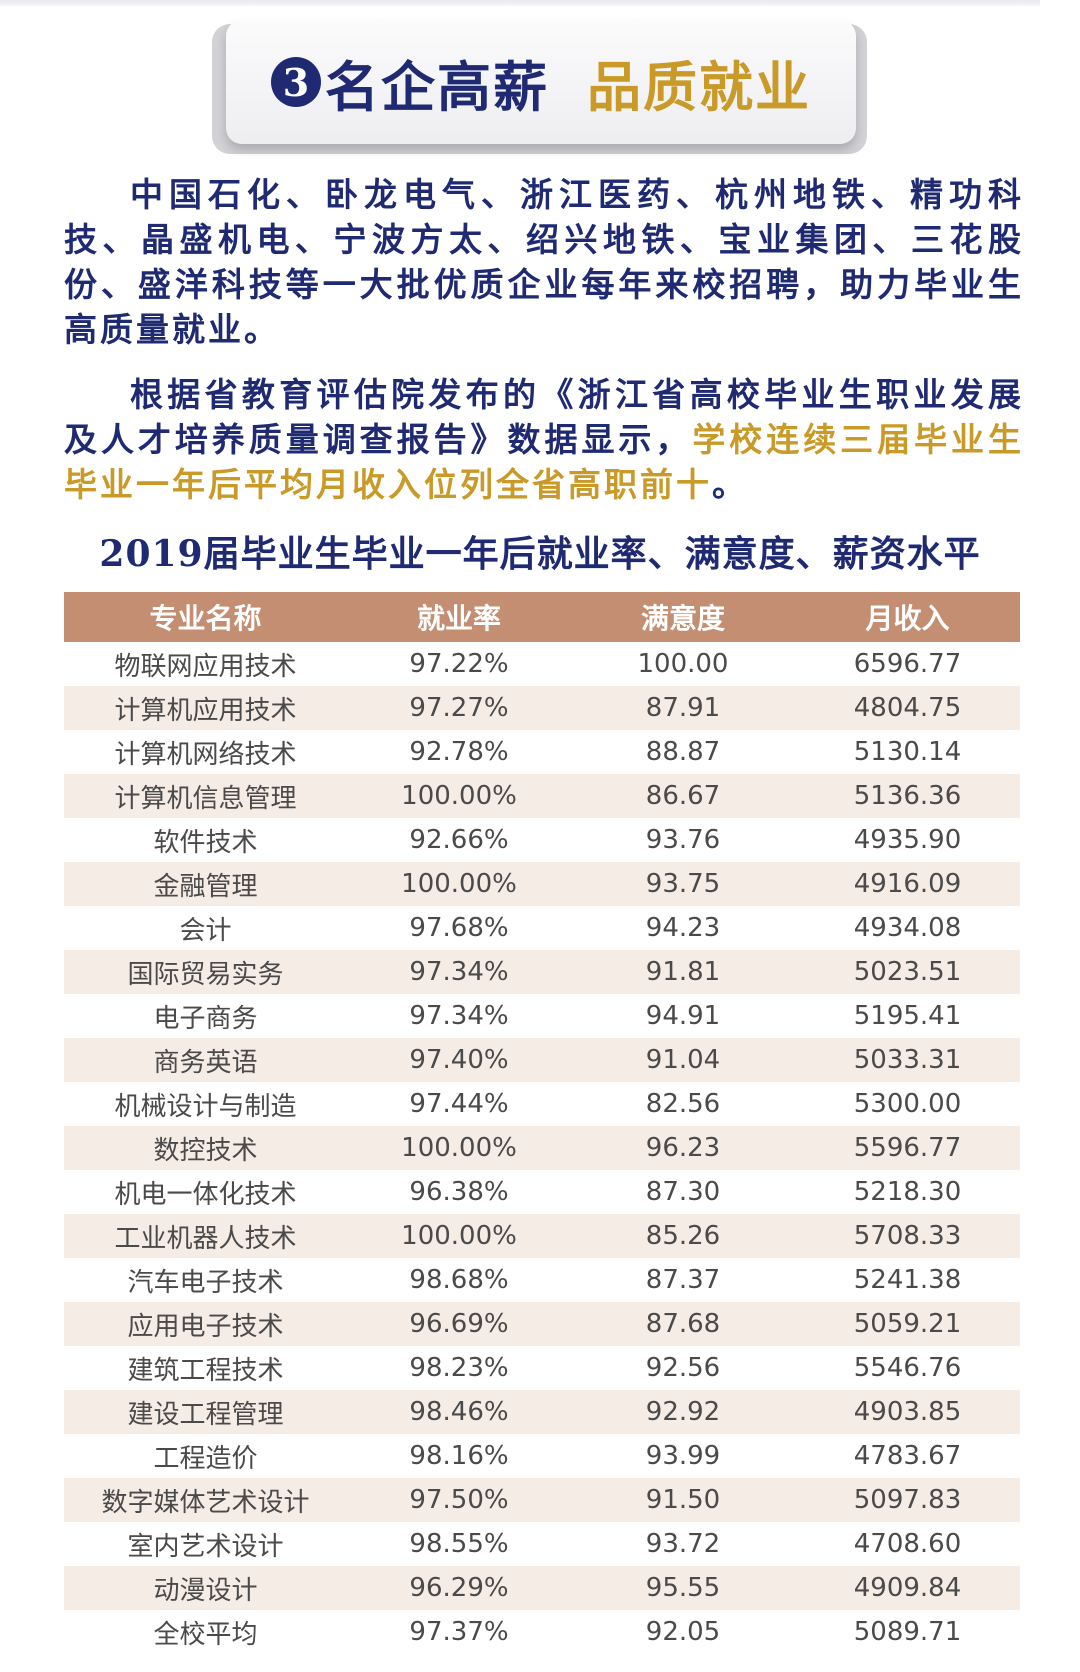 The width and height of the screenshot is (1080, 1672). Describe the element at coordinates (205, 1500) in the screenshot. I see `cell-major: 数字媒体艺术设计` at that location.